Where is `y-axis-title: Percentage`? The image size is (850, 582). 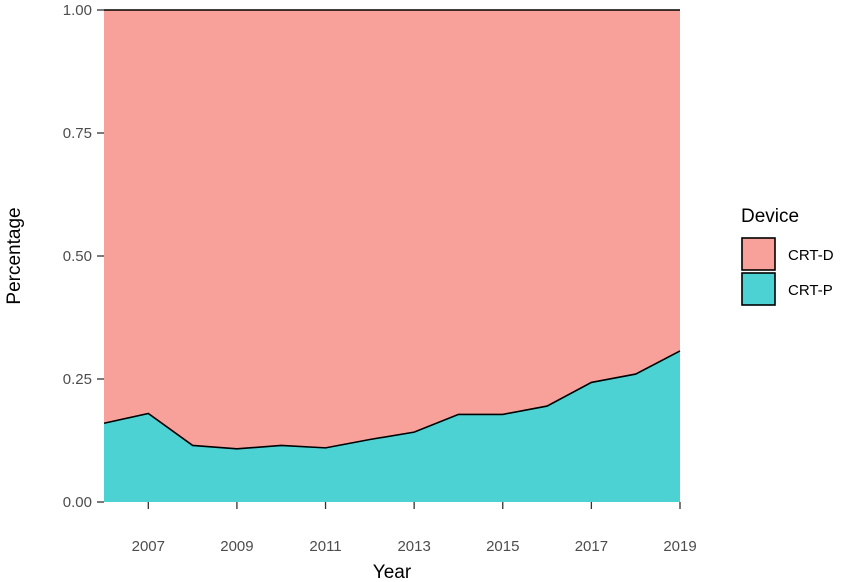 y-axis-title: Percentage is located at coordinates (14, 255).